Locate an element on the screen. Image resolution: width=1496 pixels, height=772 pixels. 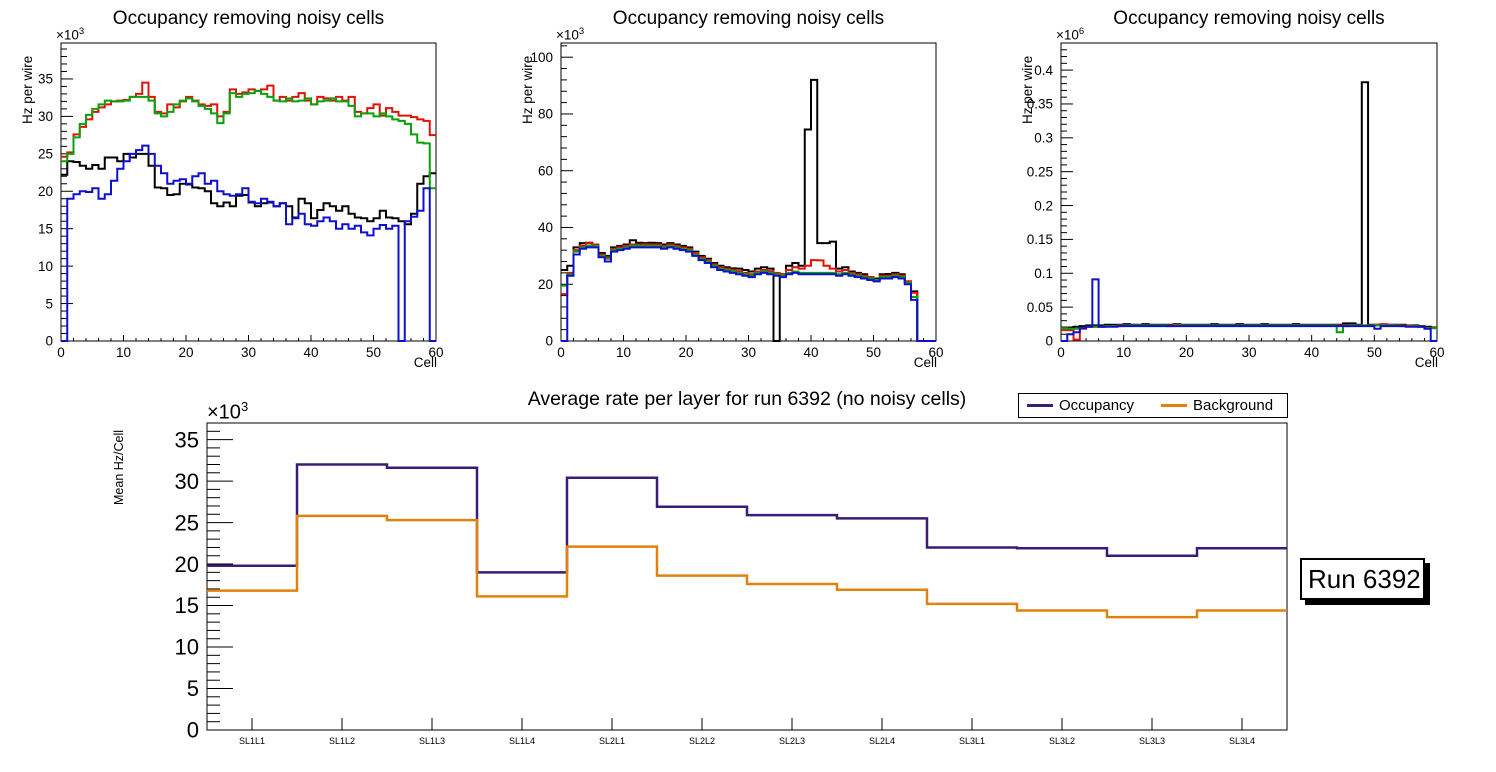
x-tick-label: SL2L3 is located at coordinates (792, 741).